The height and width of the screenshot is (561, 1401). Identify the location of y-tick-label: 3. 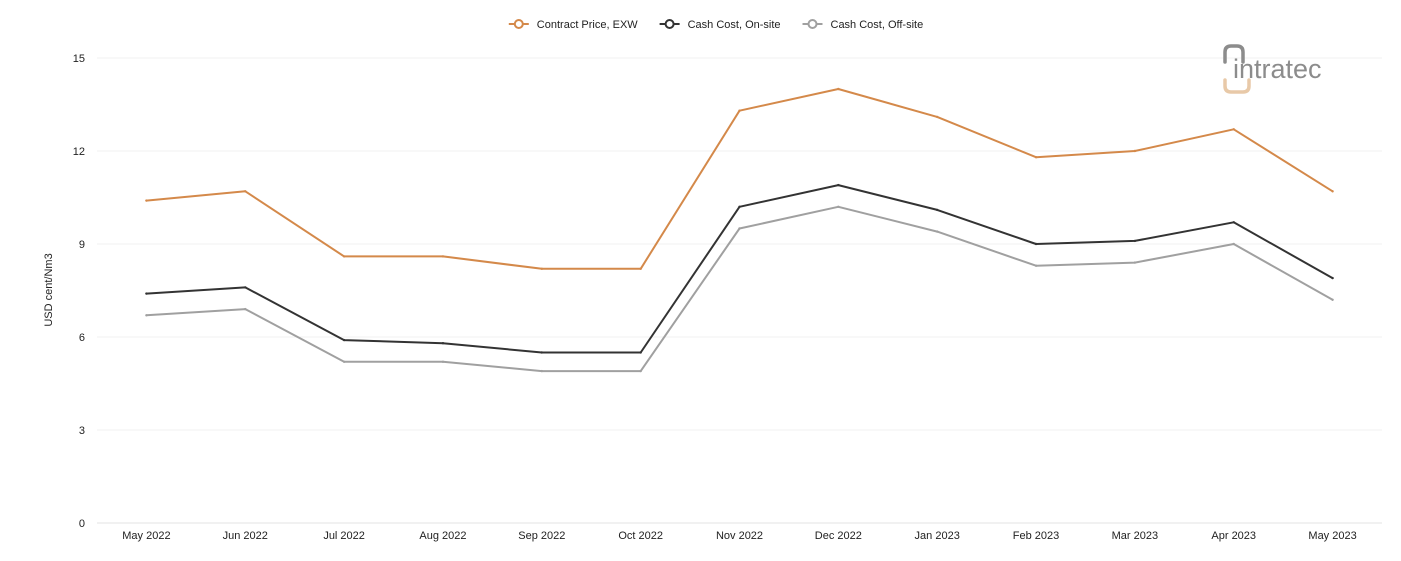
(82, 431).